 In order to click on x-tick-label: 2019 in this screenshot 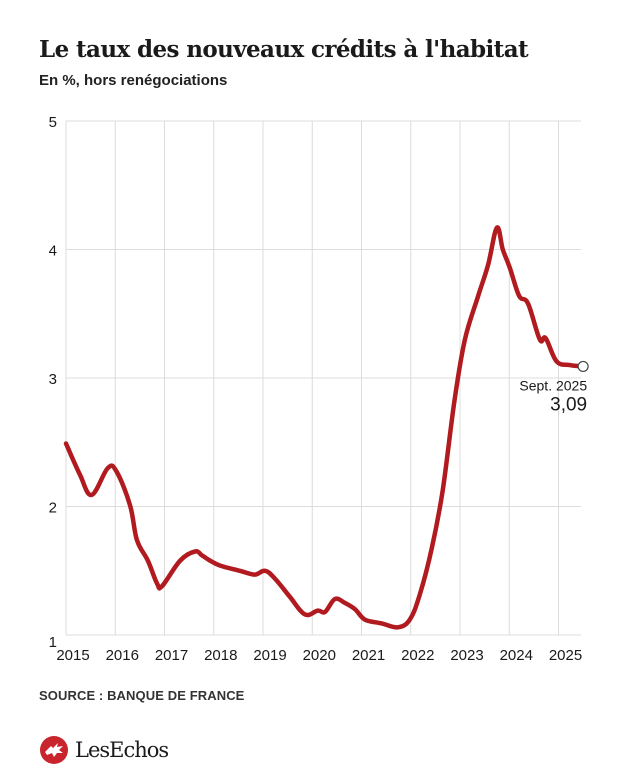, I will do `click(269, 655)`.